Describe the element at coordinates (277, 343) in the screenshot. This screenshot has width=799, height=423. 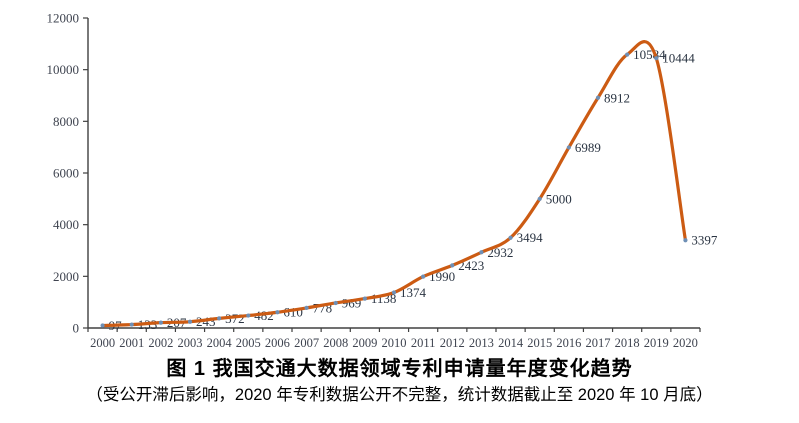
I see `x-tick-label: 2006` at that location.